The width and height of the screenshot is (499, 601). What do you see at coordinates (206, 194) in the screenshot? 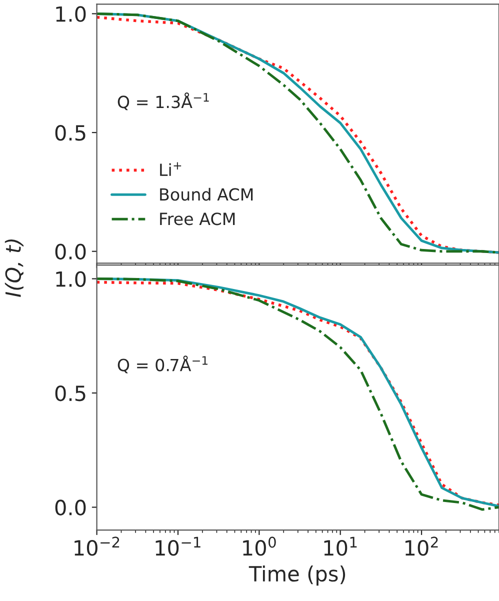
I see `legend-label: Bound ACM` at bounding box center [206, 194].